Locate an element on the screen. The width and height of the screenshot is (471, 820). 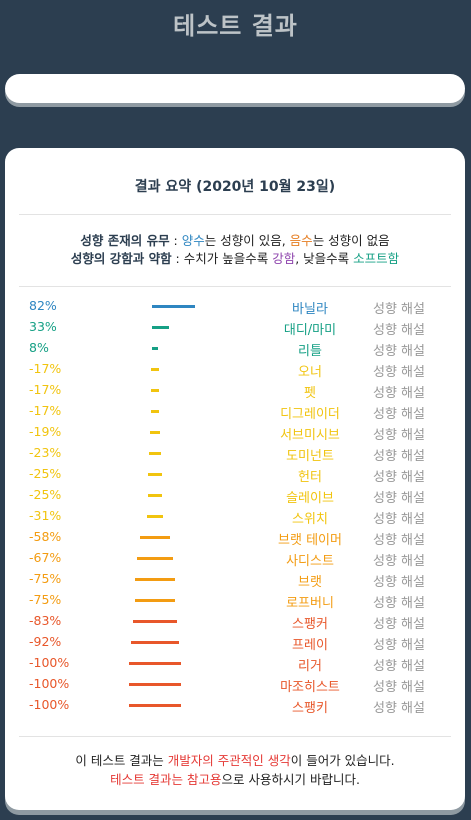
legend-sep: : 수치가 높을수록 is located at coordinates (222, 258).